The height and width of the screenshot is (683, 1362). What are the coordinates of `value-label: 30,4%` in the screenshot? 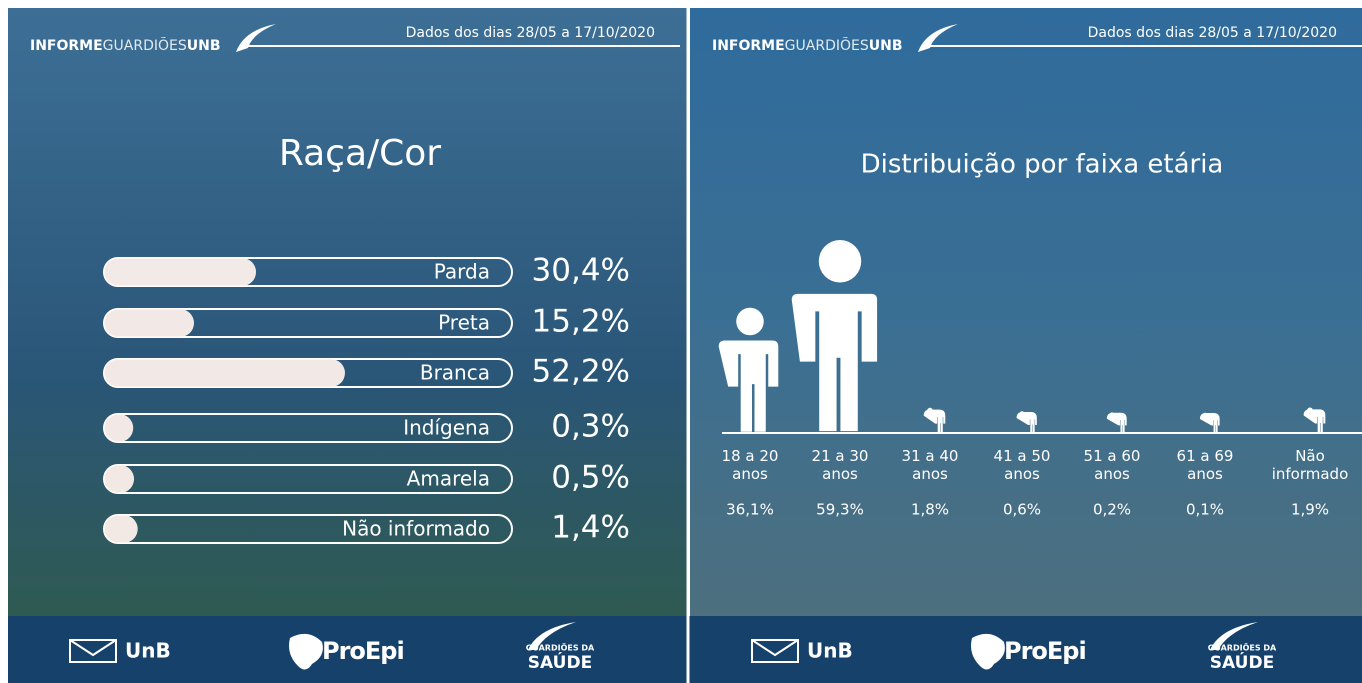 It's located at (581, 271).